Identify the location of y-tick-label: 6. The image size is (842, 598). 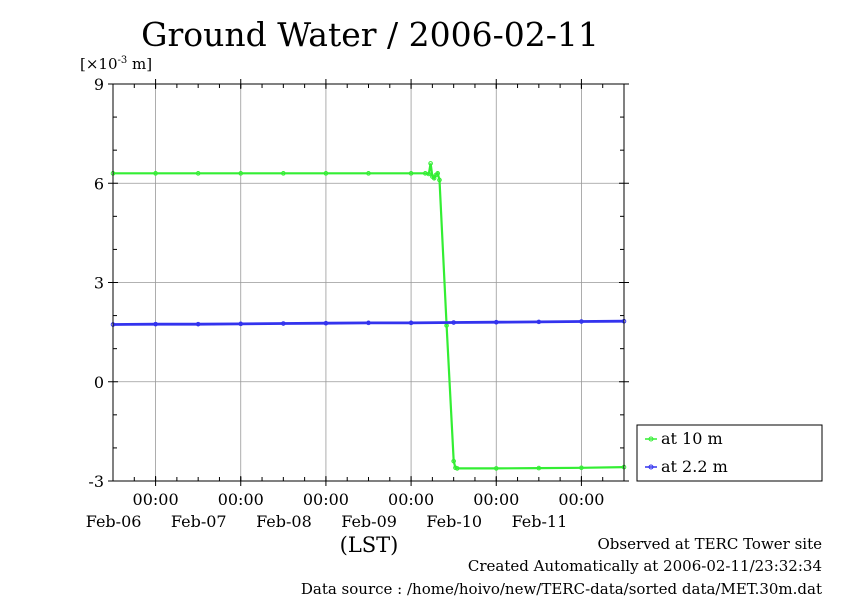
(99, 183).